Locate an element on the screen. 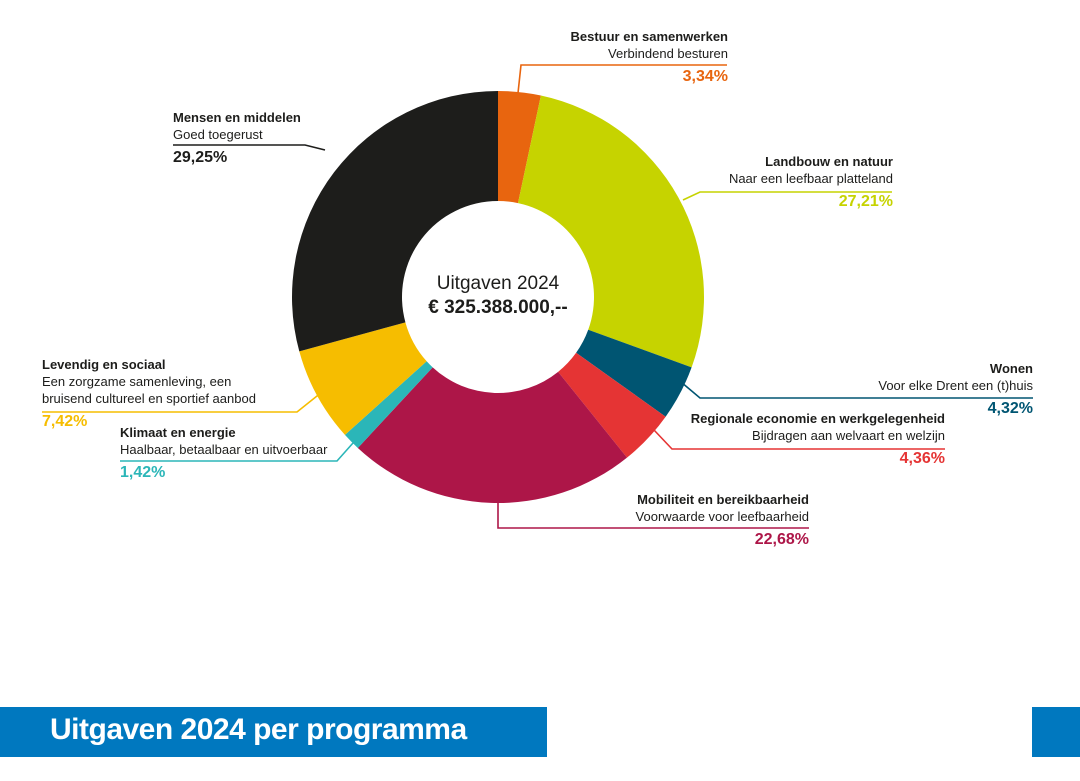  title-banner: Uitgaven 2024 per programma is located at coordinates (273, 732).